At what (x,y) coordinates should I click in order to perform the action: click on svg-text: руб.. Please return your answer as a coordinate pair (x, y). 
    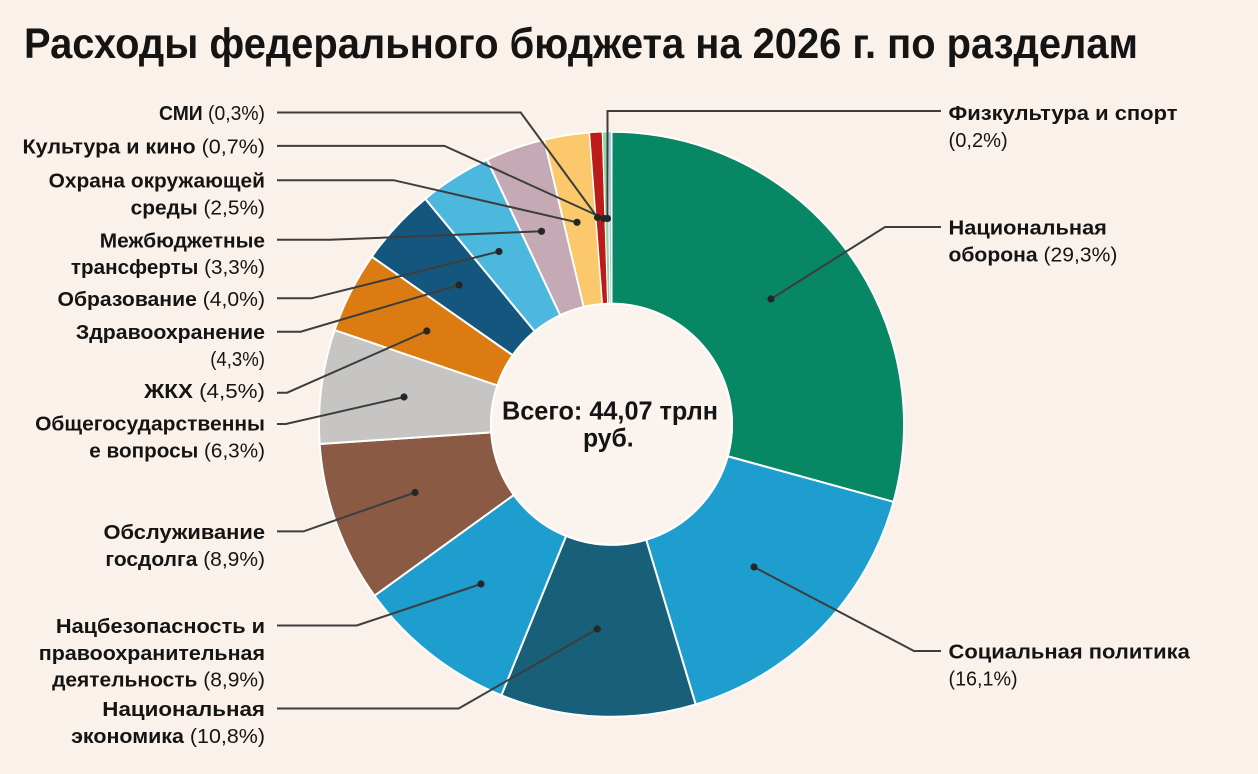
    Looking at the image, I should click on (608, 438).